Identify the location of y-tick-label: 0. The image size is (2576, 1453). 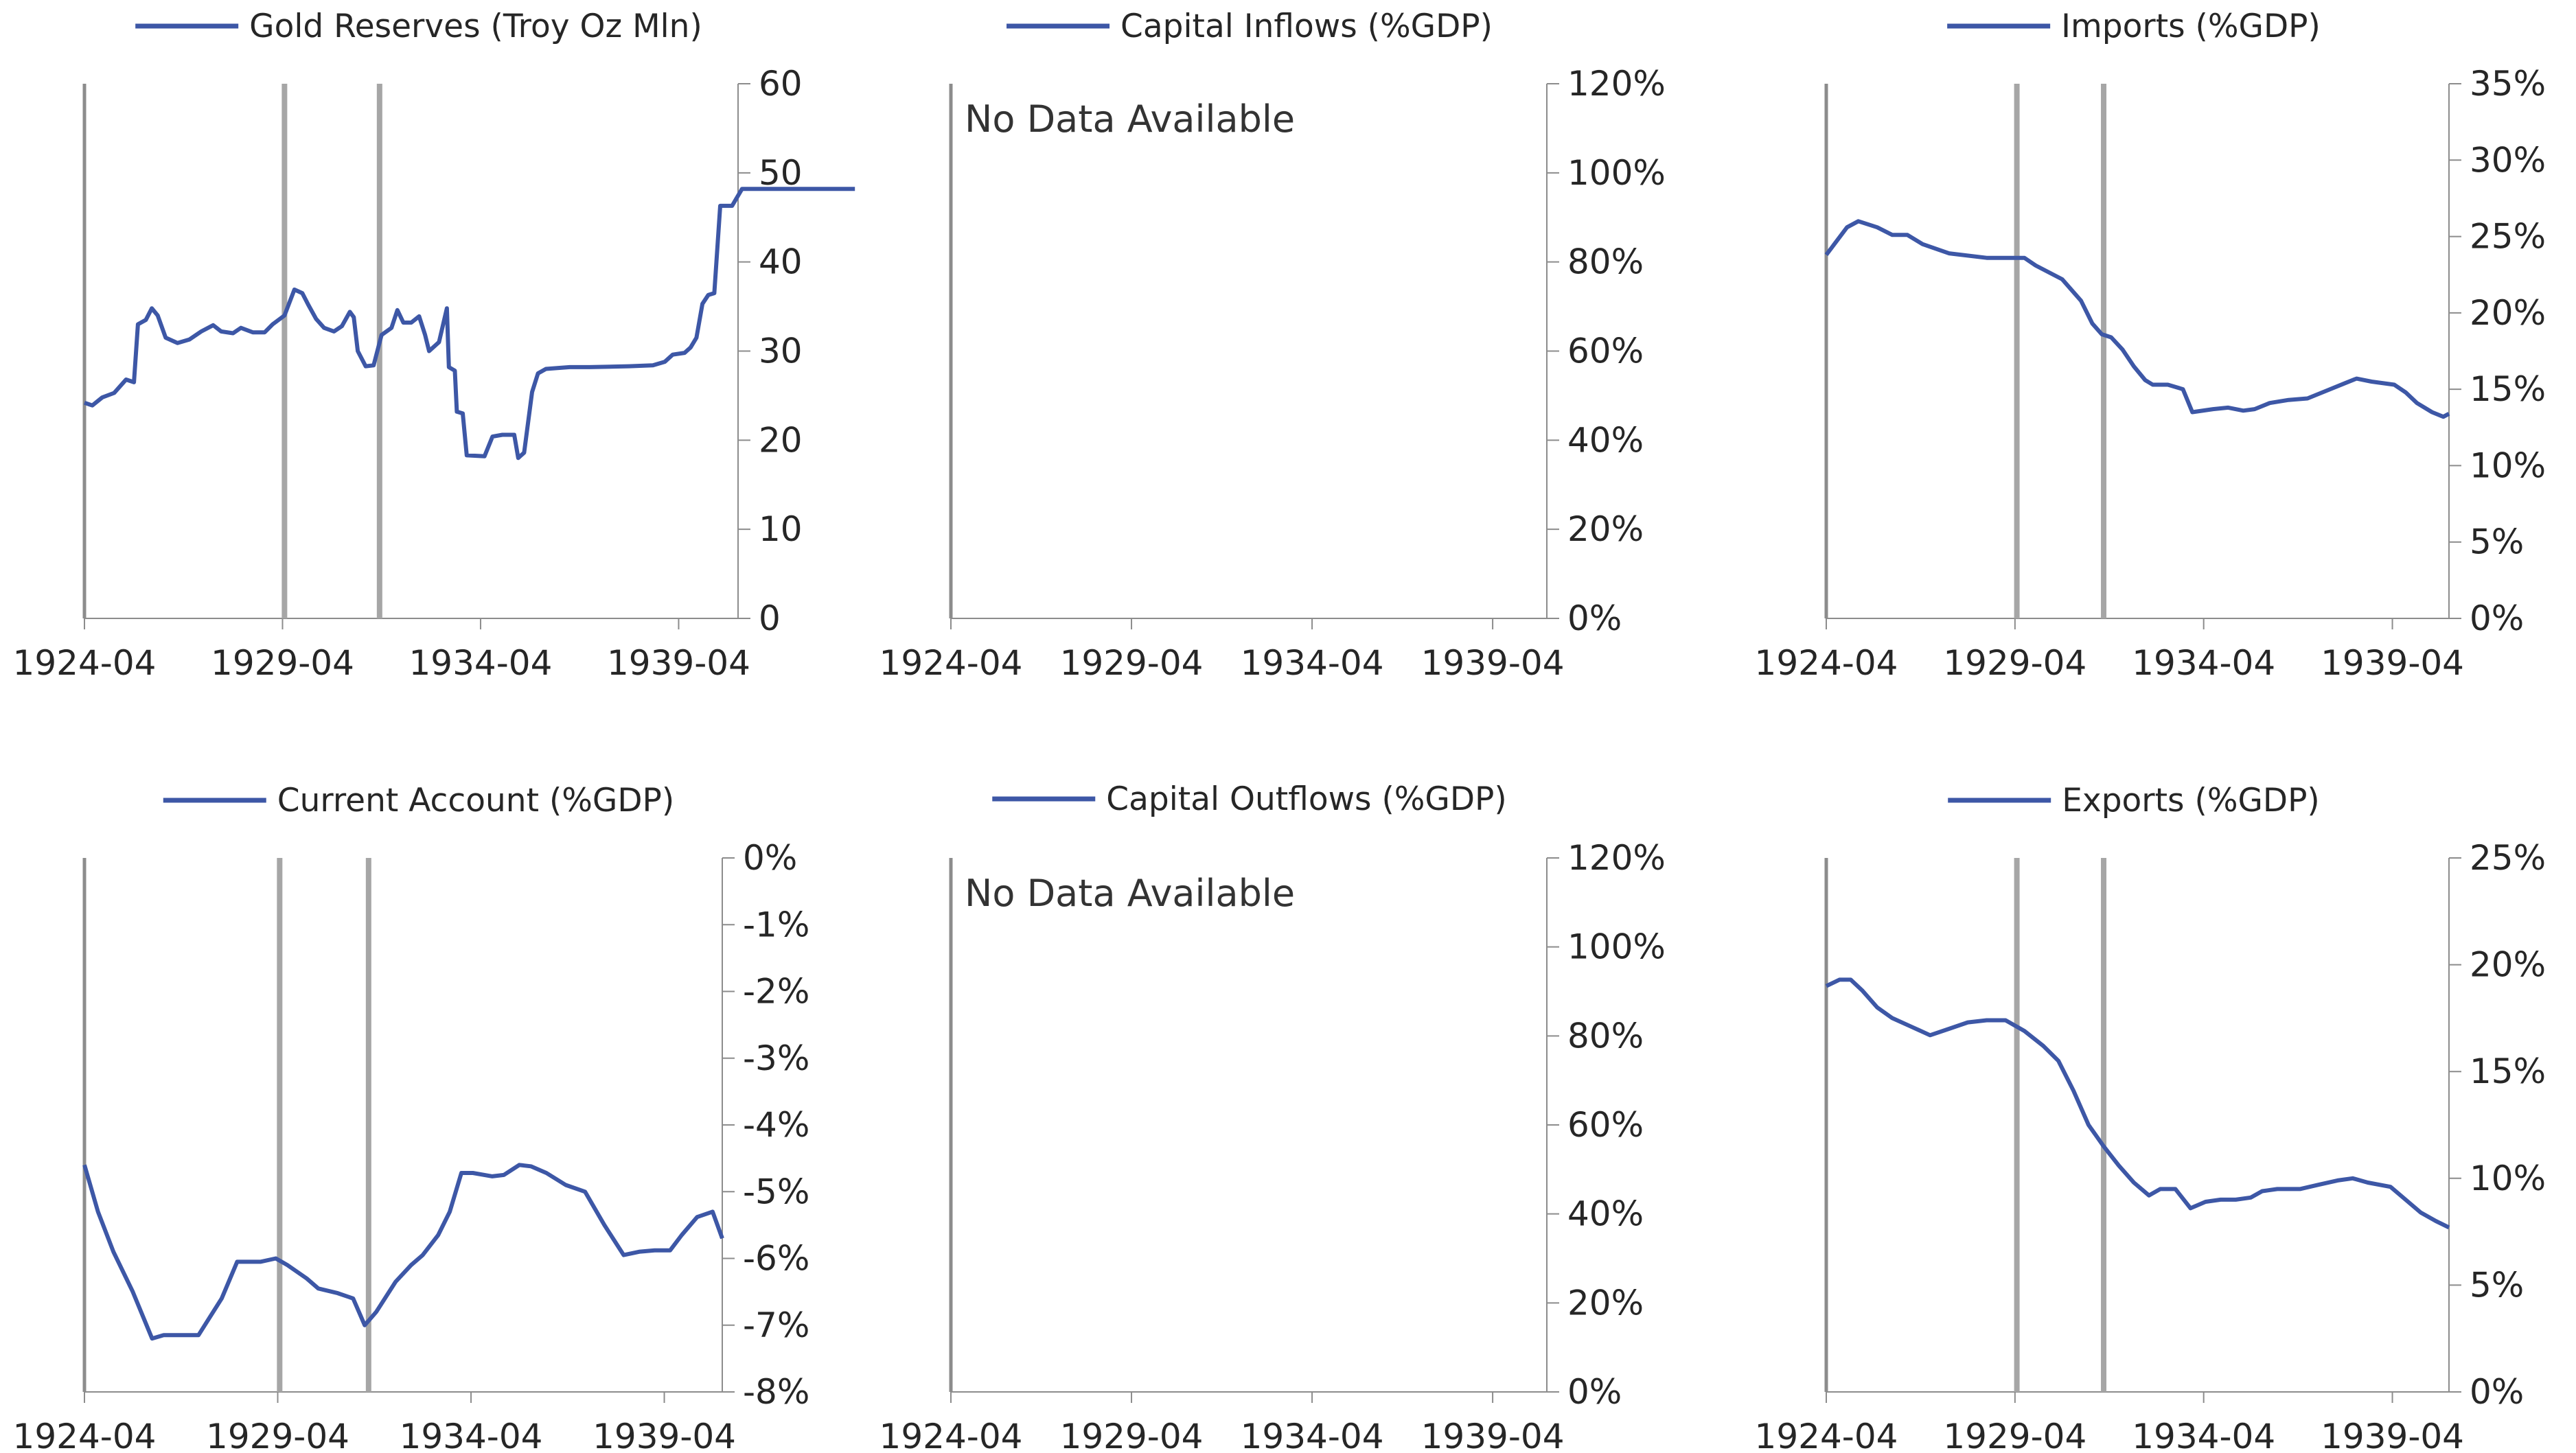
(770, 618).